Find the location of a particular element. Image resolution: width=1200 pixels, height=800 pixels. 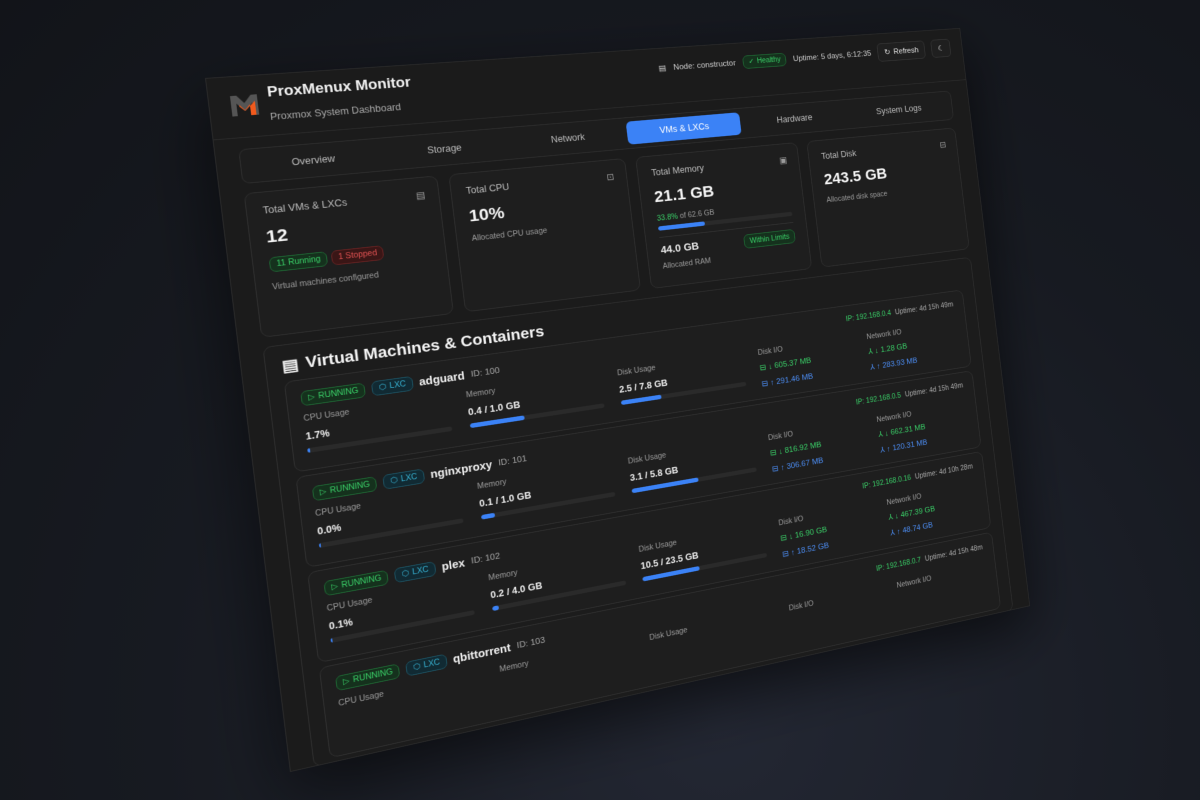

health-badge: ✓ Healthy is located at coordinates (764, 60).